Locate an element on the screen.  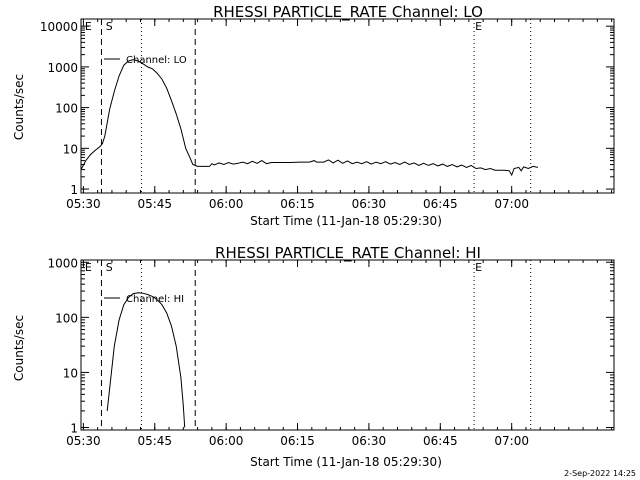
print-timestamp: 2-Sep-2022 14:25 is located at coordinates (600, 473).